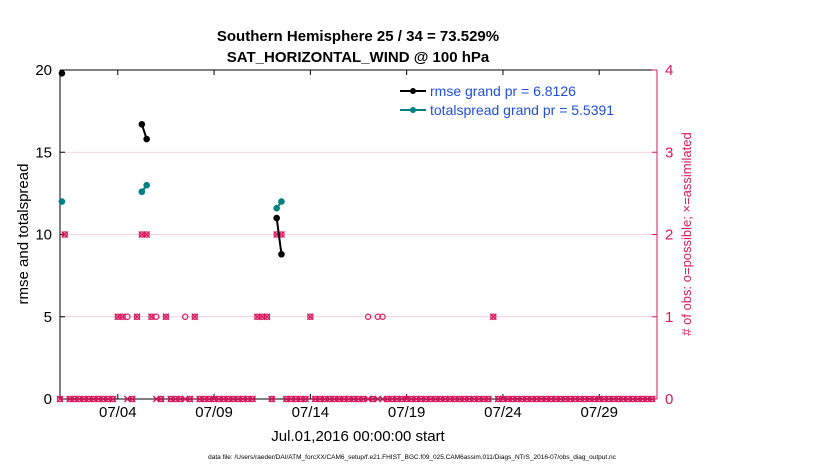  Describe the element at coordinates (48, 399) in the screenshot. I see `y-tick-label-left: 0` at that location.